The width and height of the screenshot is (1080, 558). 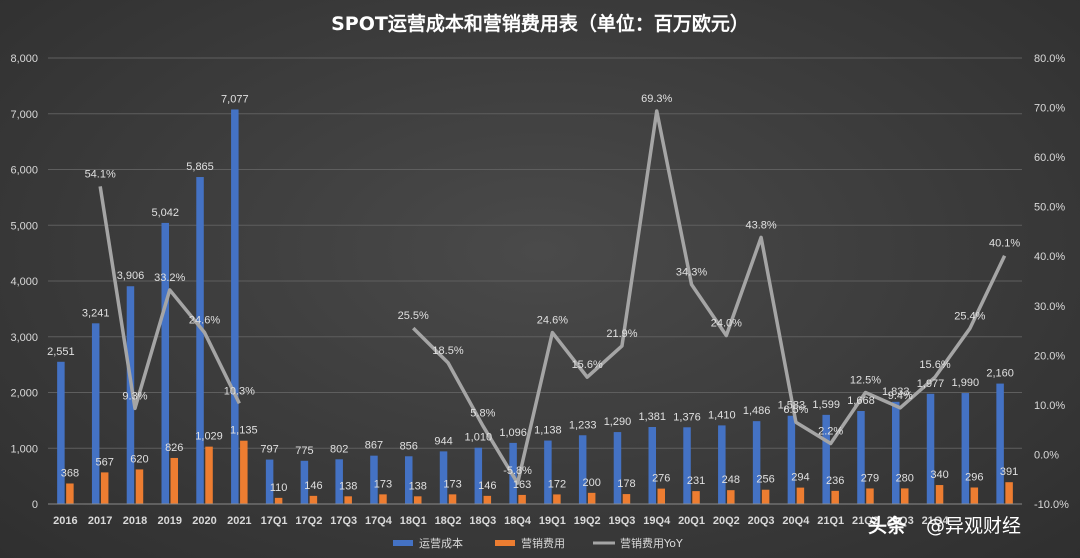 I want to click on x-tick-label: 19Q2, so click(x=587, y=521).